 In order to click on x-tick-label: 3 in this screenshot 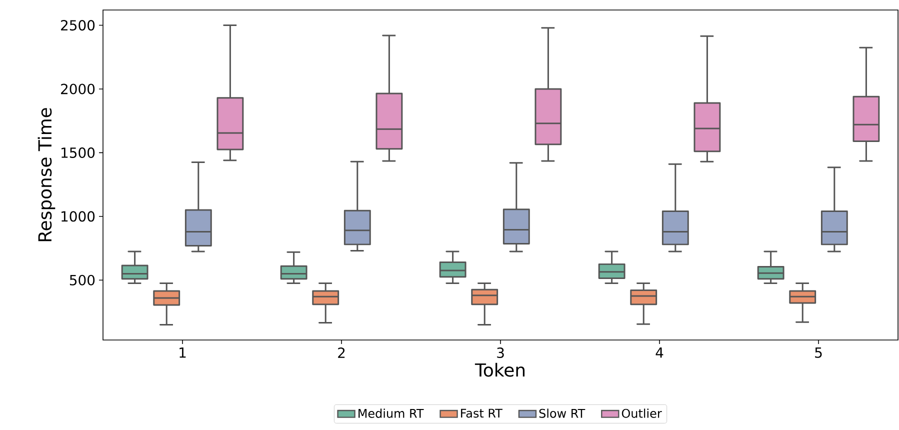, I will do `click(500, 353)`.